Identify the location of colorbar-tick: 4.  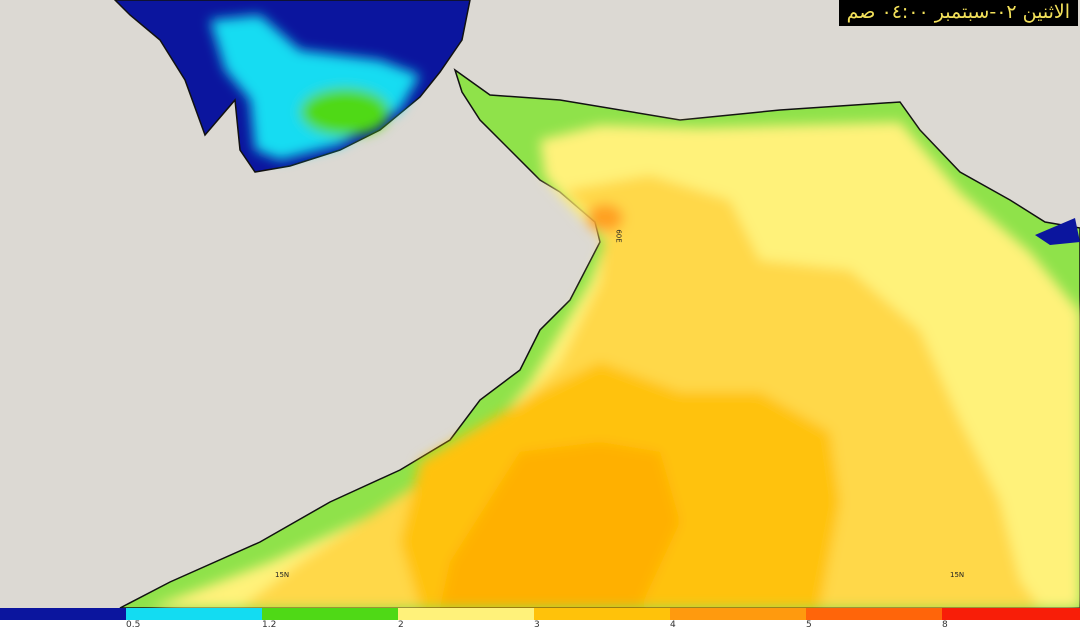
(673, 624).